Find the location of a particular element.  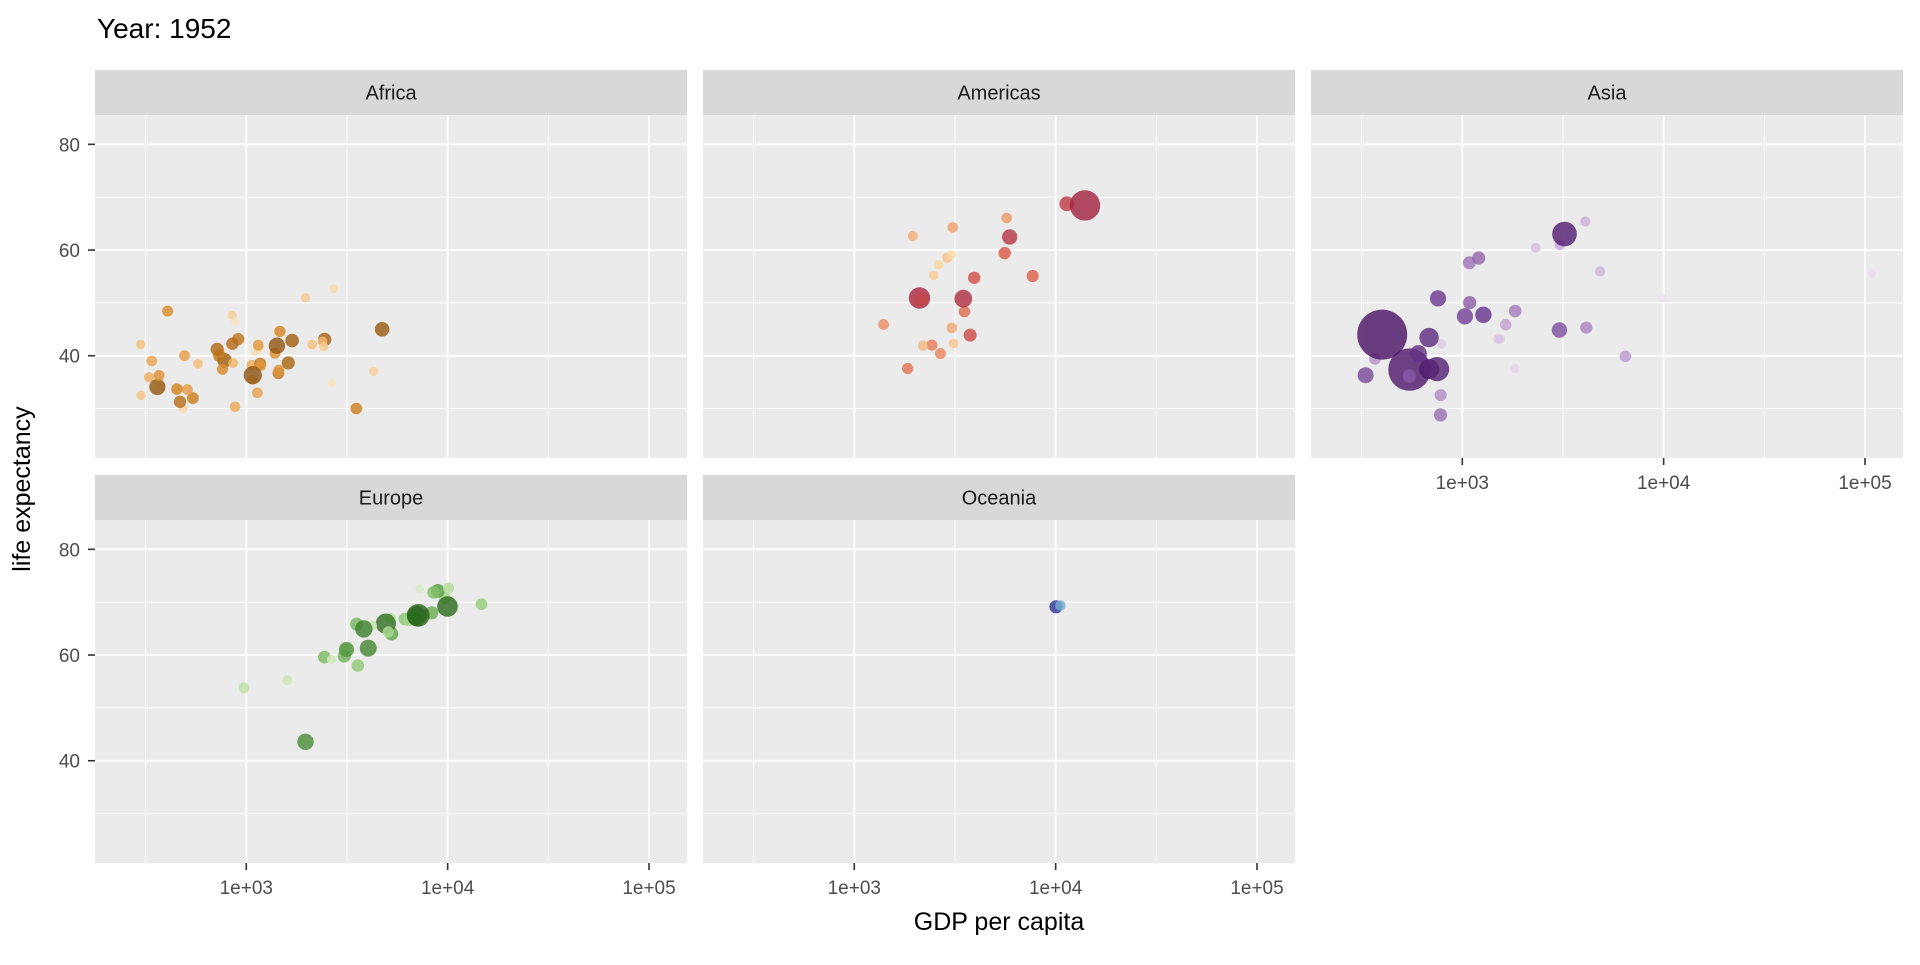

x-tick-label: 1e+03 is located at coordinates (1462, 483).